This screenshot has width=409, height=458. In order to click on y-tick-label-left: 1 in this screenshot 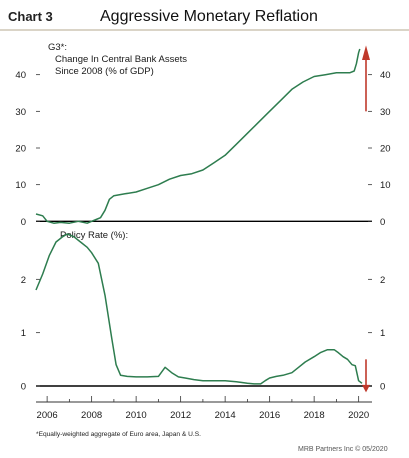, I will do `click(23, 333)`.